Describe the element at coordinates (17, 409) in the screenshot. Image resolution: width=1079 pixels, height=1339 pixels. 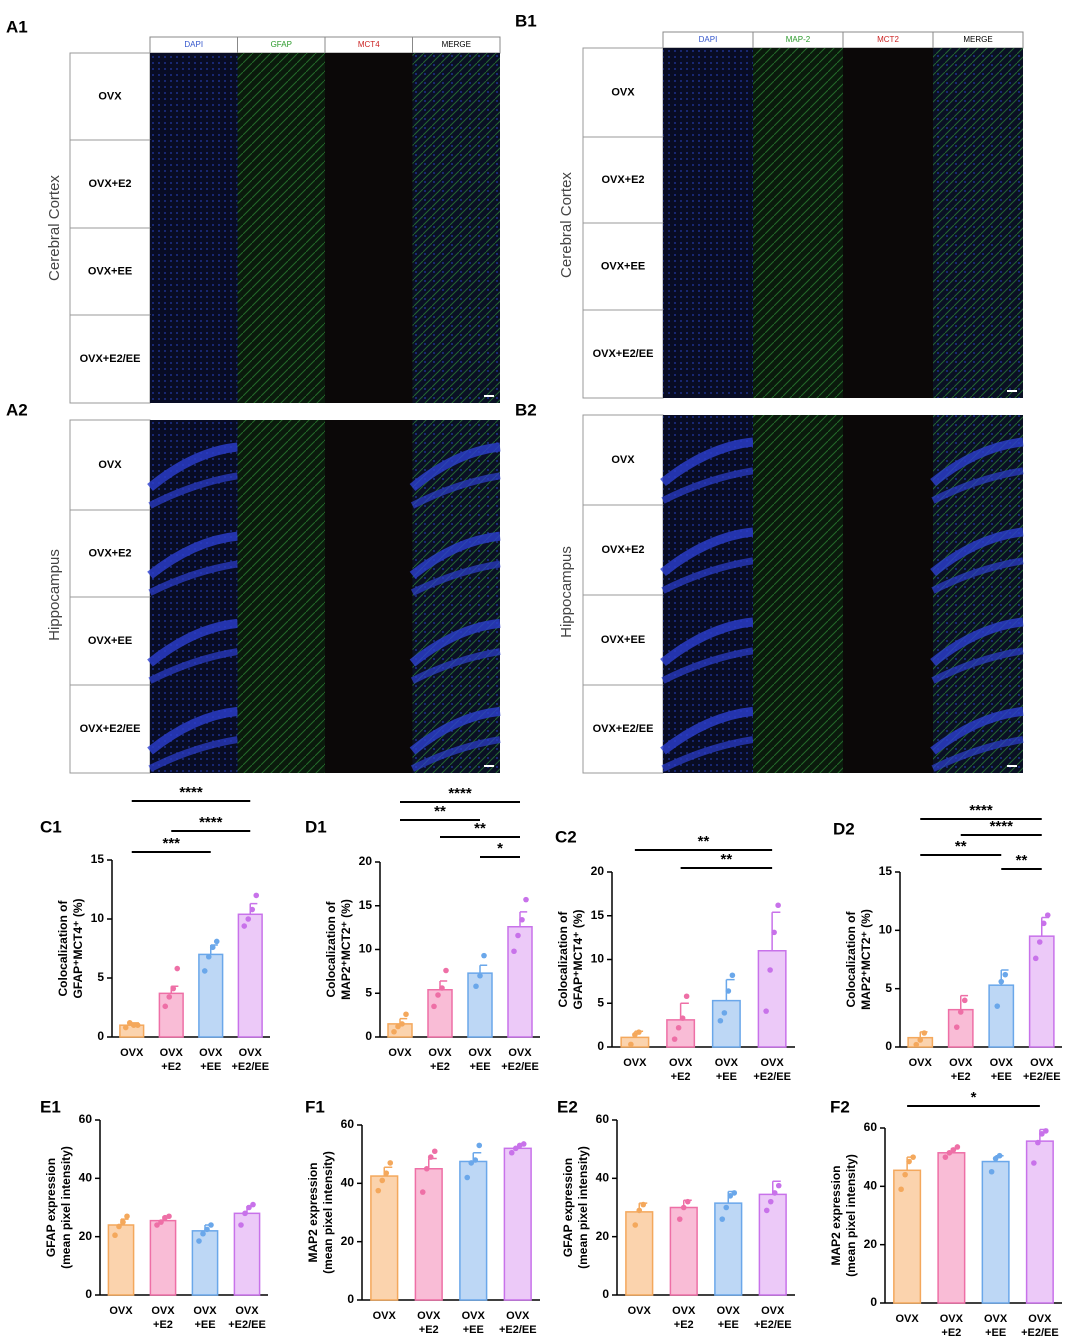
I see `panel-label: A2` at that location.